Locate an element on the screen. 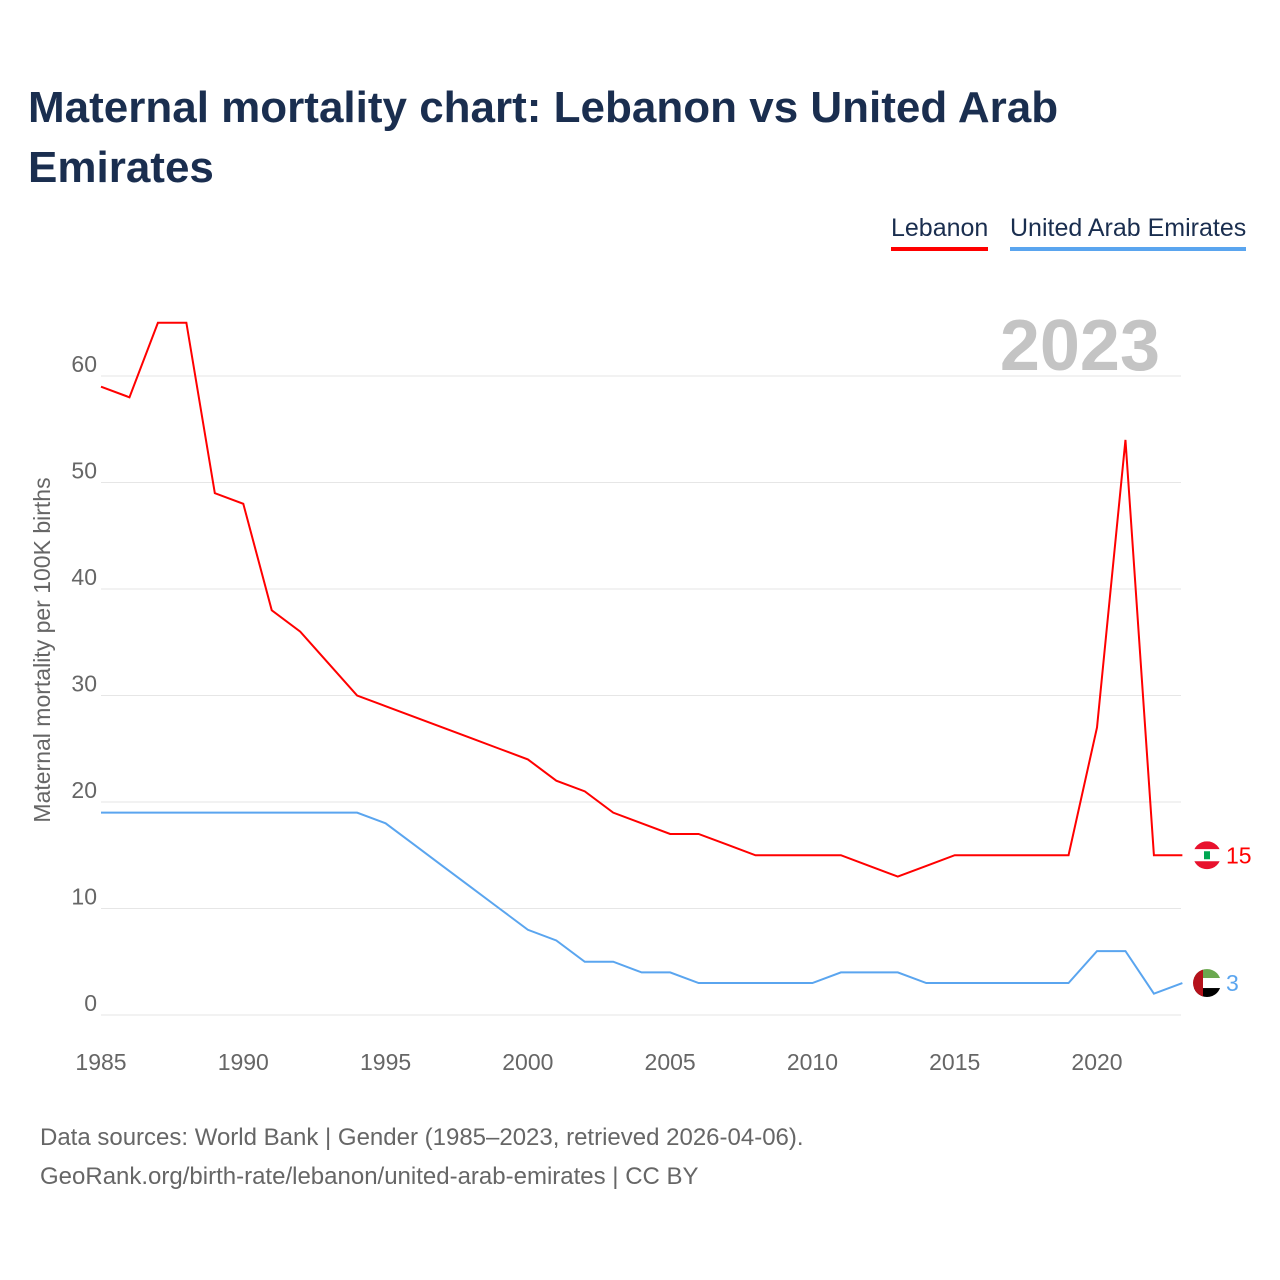 The height and width of the screenshot is (1280, 1280). x-tick-label: 2000 is located at coordinates (527, 1062).